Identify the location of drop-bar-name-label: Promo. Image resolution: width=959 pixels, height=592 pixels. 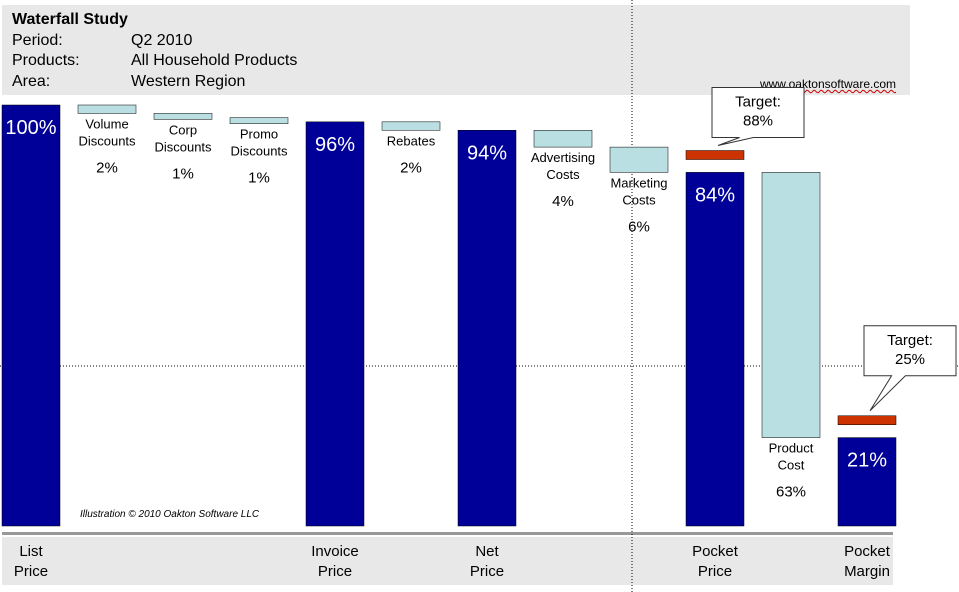
(259, 134).